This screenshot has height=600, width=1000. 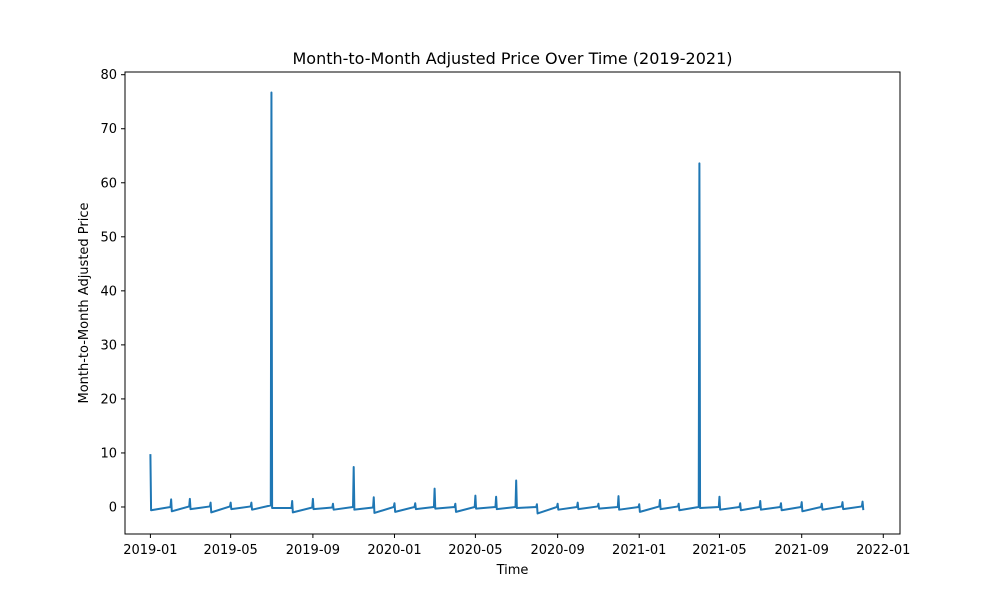 I want to click on x-tick-label-2020-05: 2020-05, so click(x=475, y=550).